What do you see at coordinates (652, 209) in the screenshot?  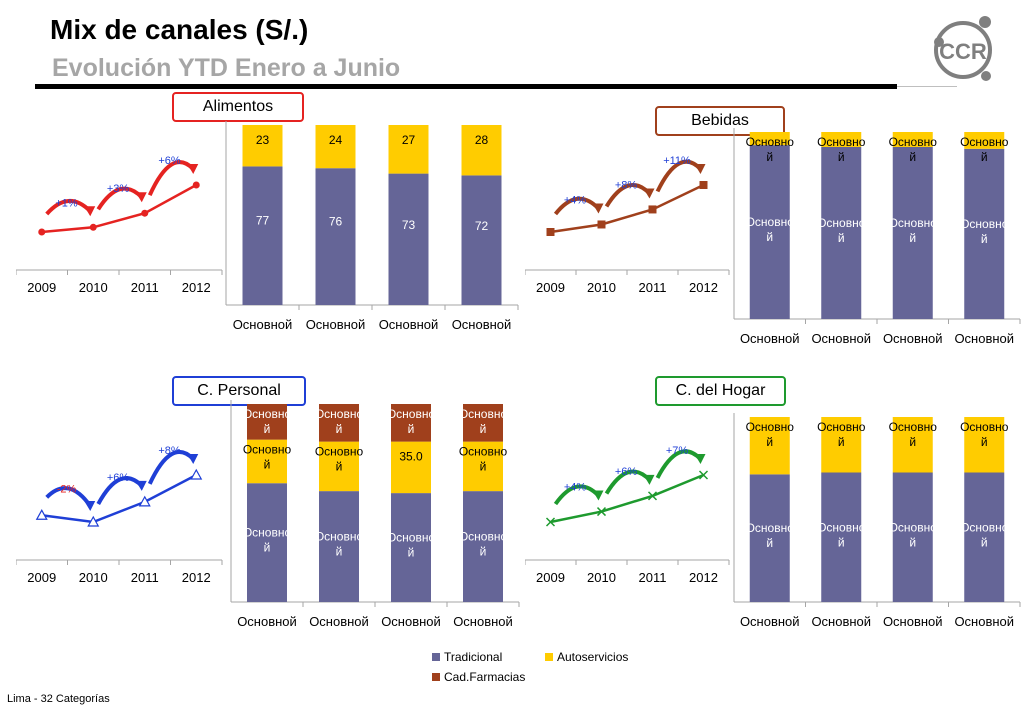 I see `data-point-2011` at bounding box center [652, 209].